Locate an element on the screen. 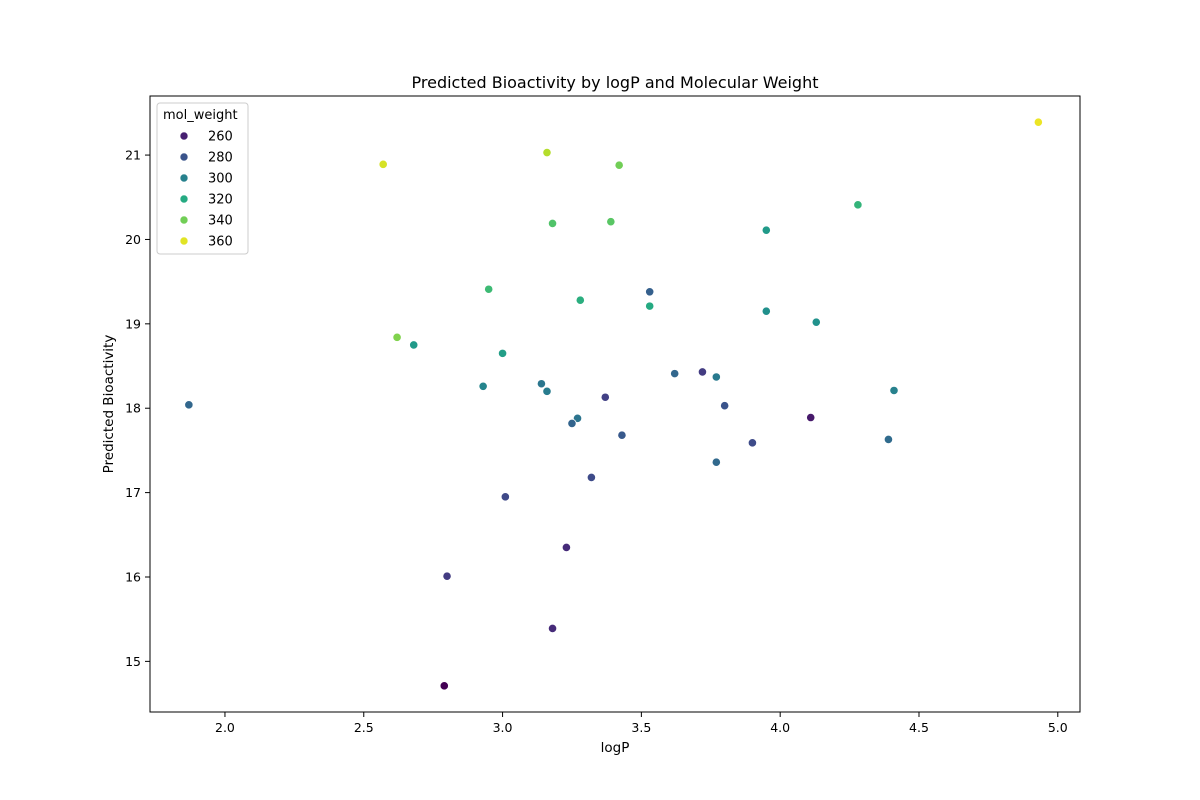 This screenshot has width=1200, height=800. legend-title: mol_weight is located at coordinates (200, 115).